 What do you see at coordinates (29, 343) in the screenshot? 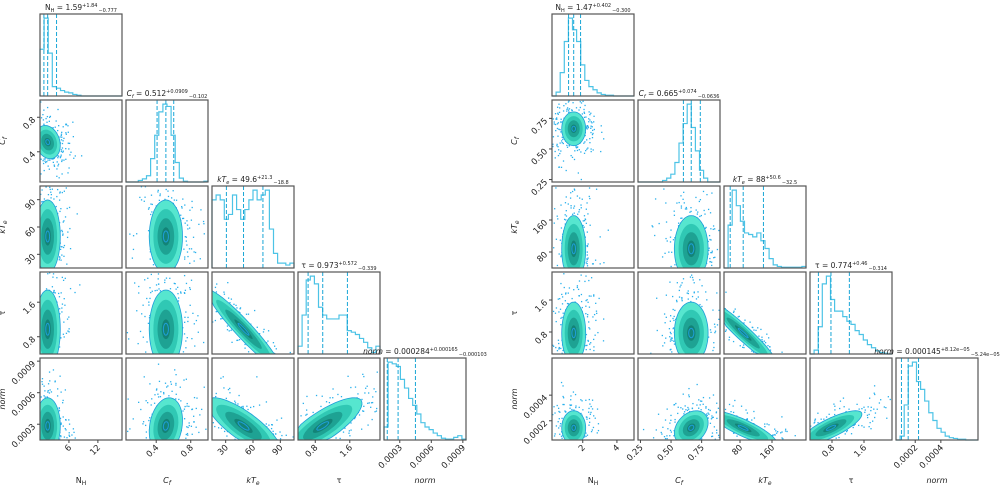
I see `y-tick-label: 0.8` at bounding box center [29, 343].